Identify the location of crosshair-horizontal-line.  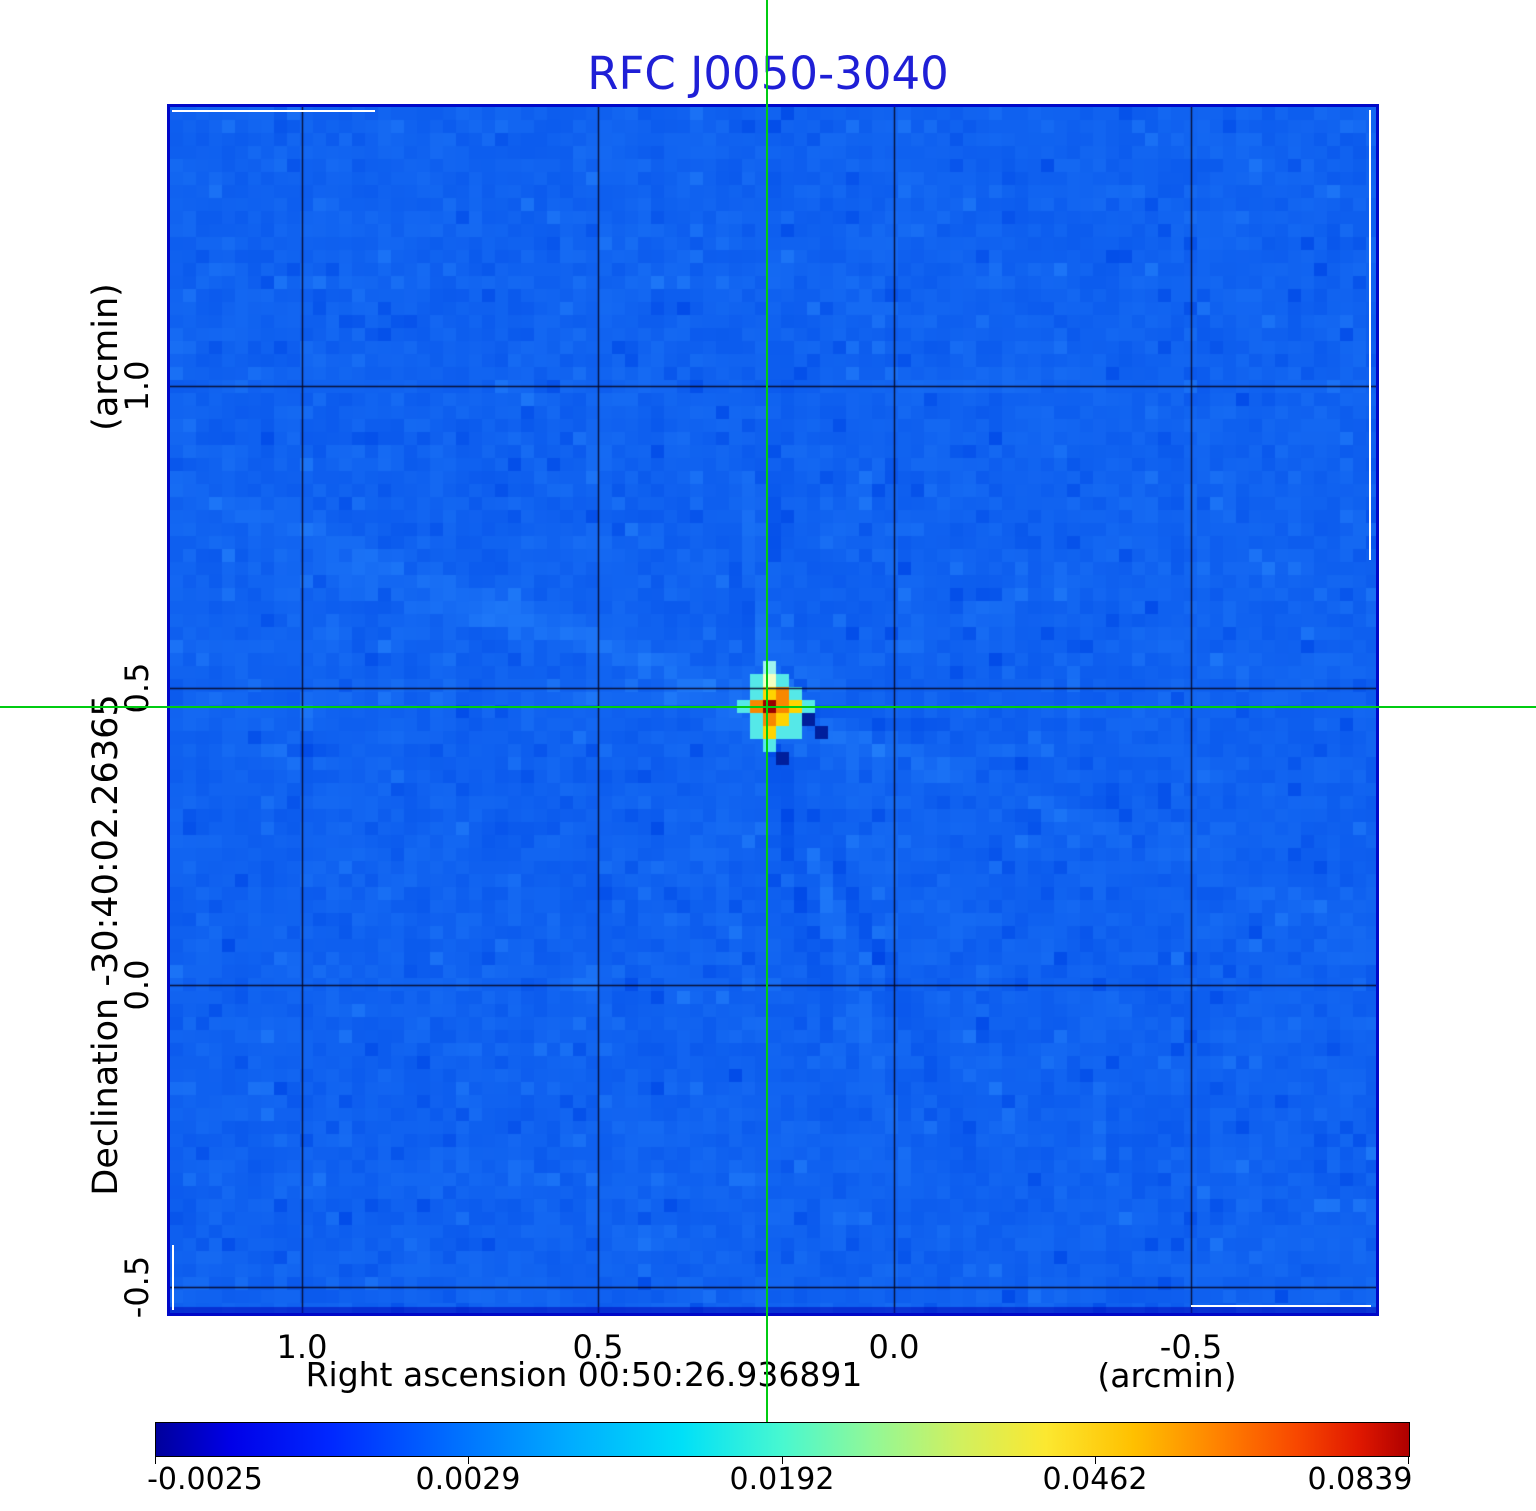
(768, 707).